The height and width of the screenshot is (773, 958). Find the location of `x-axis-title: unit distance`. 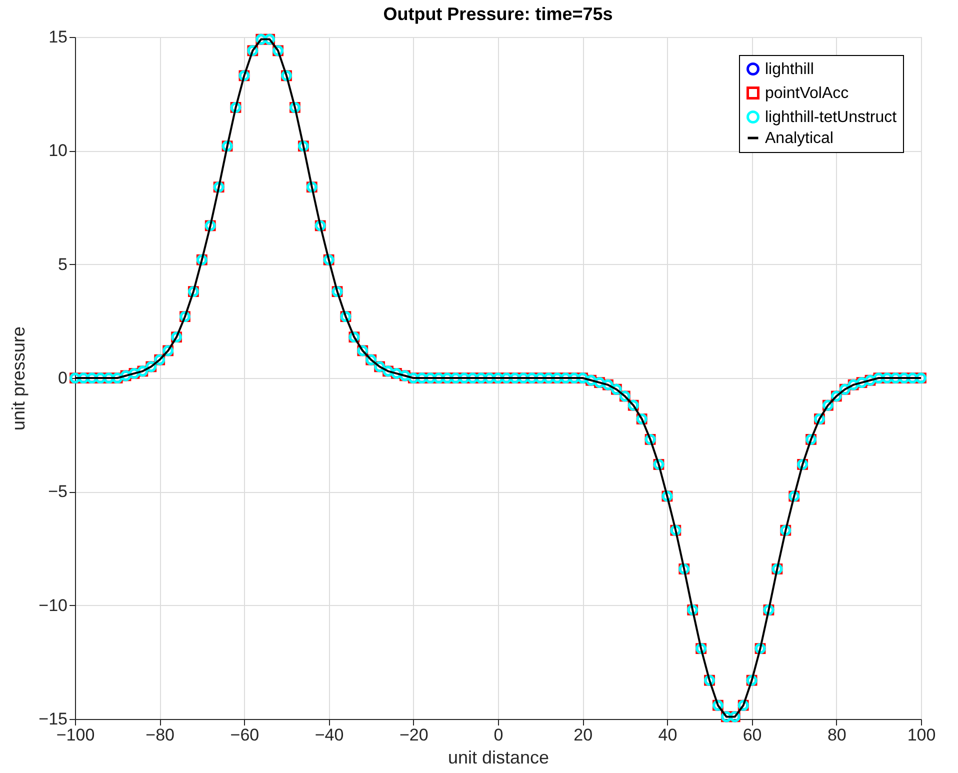

x-axis-title: unit distance is located at coordinates (499, 758).